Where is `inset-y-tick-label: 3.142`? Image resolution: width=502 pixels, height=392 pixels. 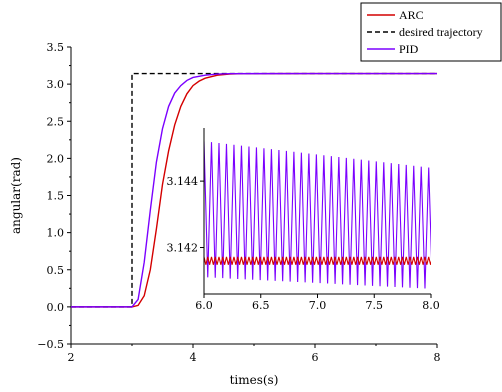
inset-y-tick-label: 3.142 is located at coordinates (183, 248).